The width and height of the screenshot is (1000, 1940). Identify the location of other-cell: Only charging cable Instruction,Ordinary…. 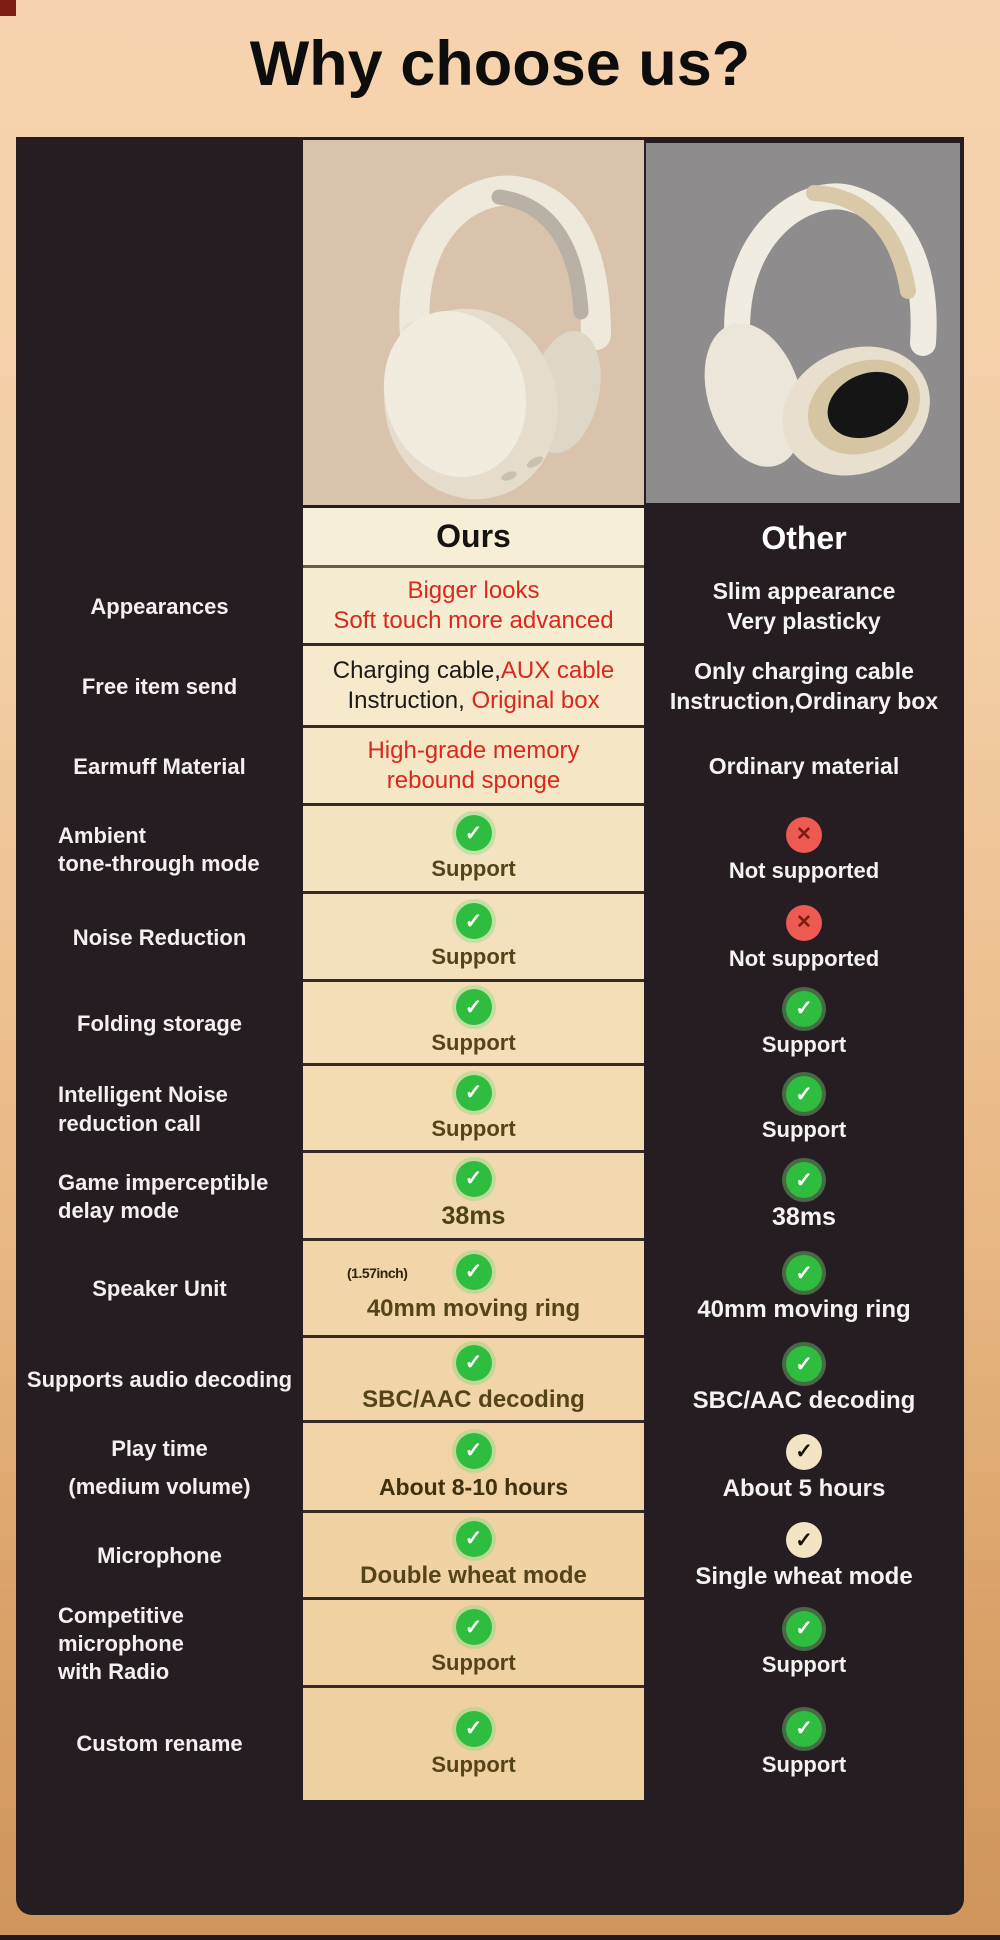
(804, 686).